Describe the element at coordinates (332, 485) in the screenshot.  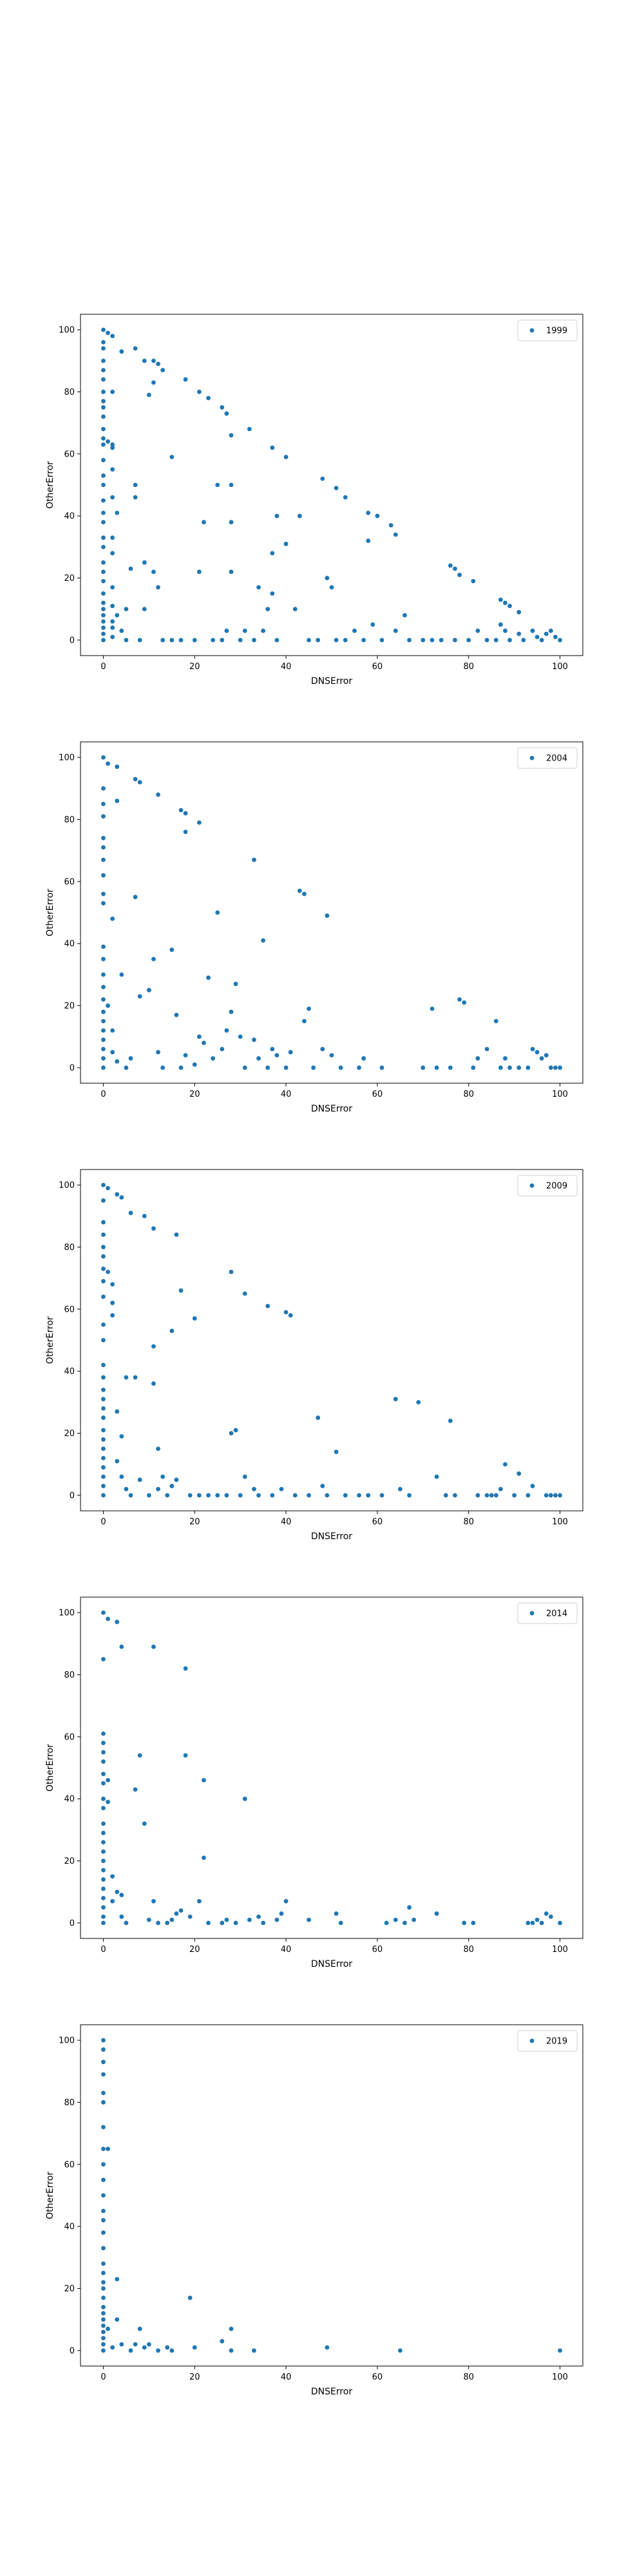
I see `axes-frame` at that location.